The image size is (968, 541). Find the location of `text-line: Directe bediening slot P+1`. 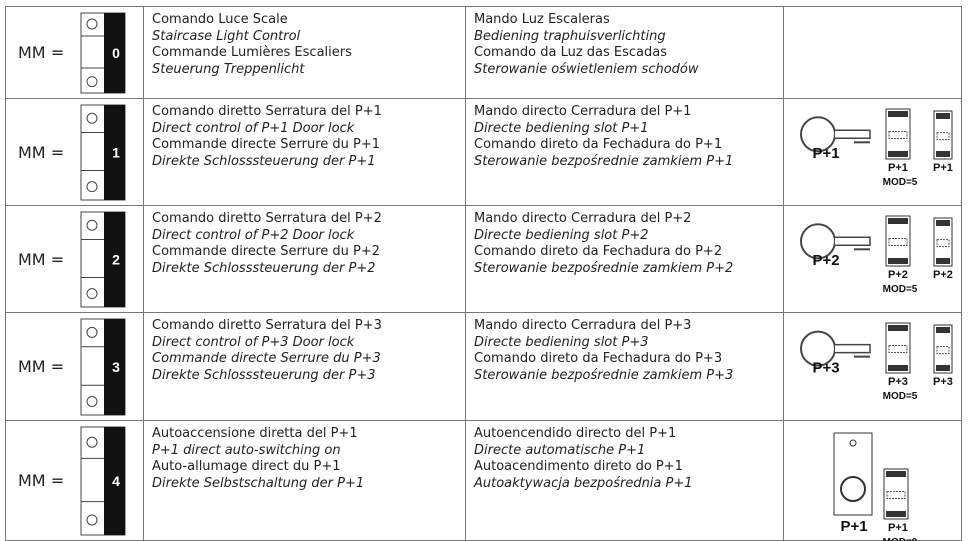

text-line: Directe bediening slot P+1 is located at coordinates (561, 128).